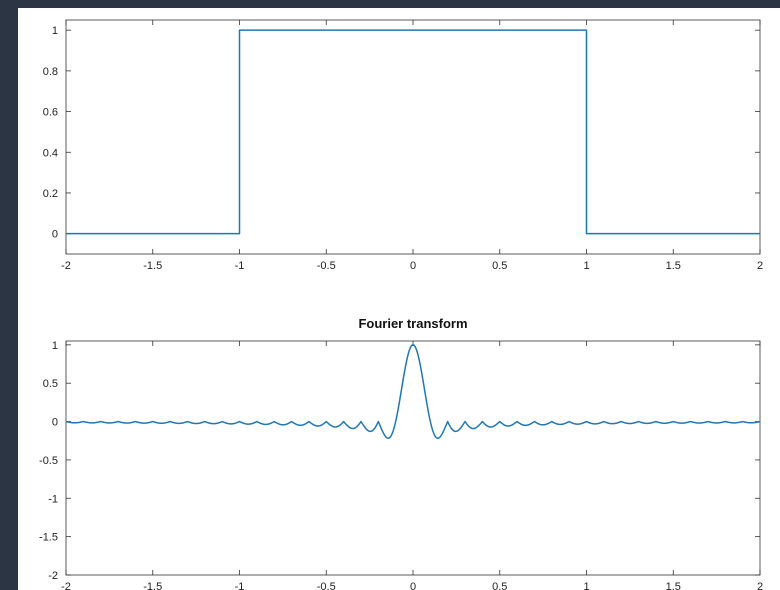 The width and height of the screenshot is (780, 590). Describe the element at coordinates (412, 323) in the screenshot. I see `plot-title: Fourier transform` at that location.